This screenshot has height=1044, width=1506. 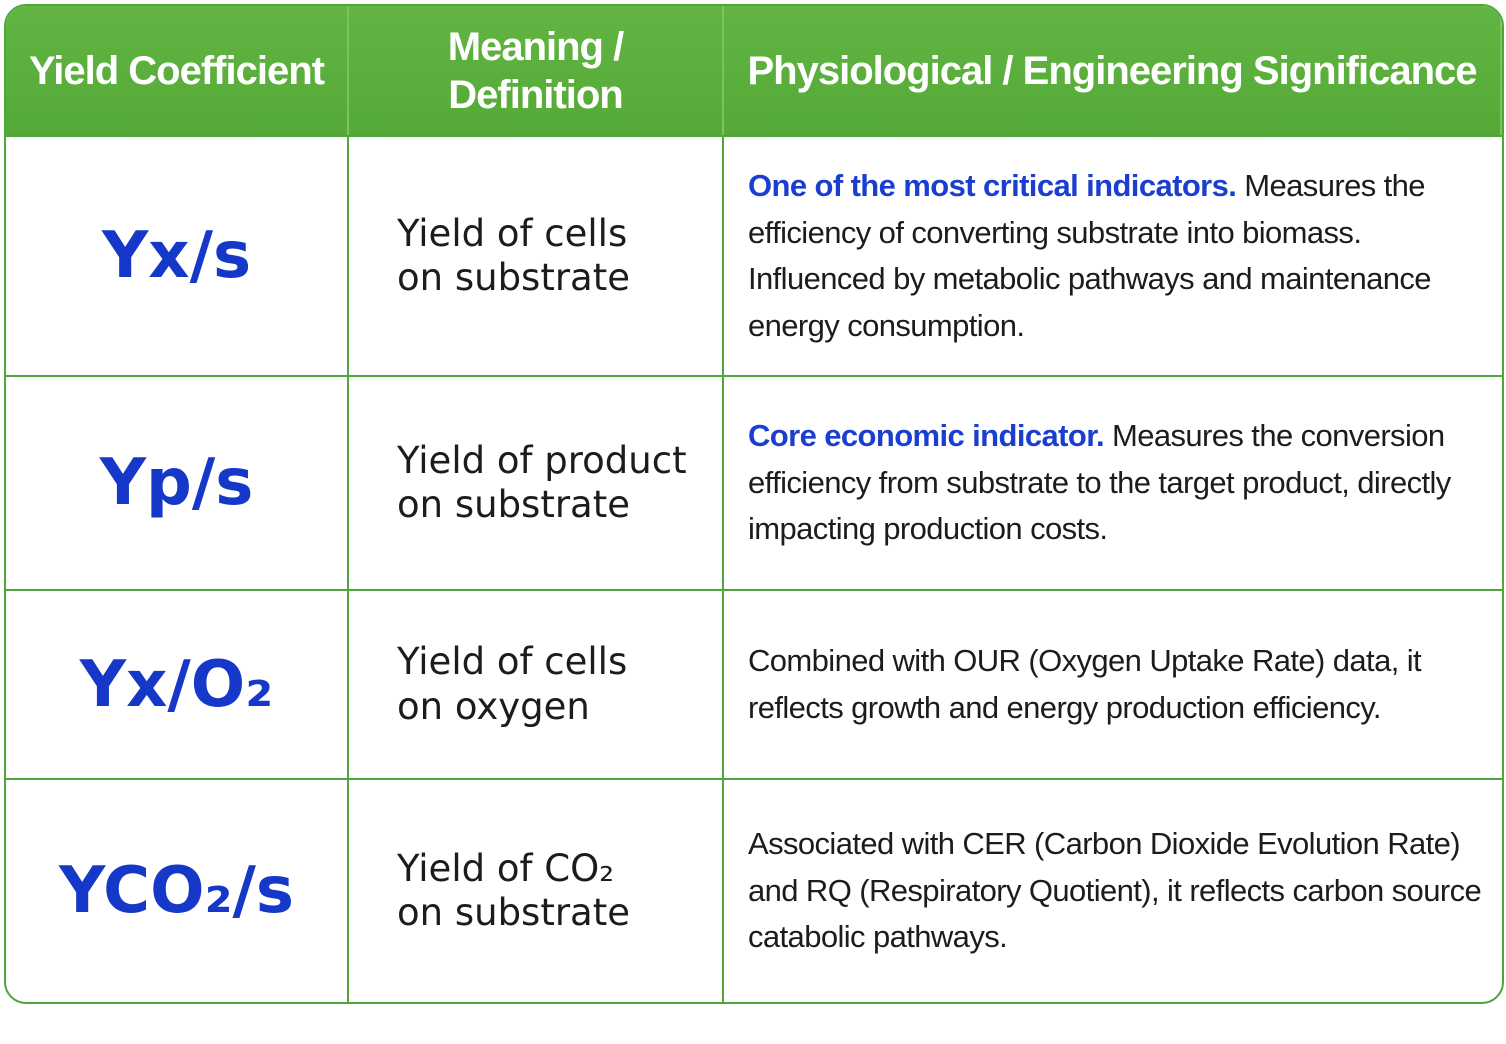 I want to click on meaning-cell: Yield of cells on oxygen, so click(x=536, y=683).